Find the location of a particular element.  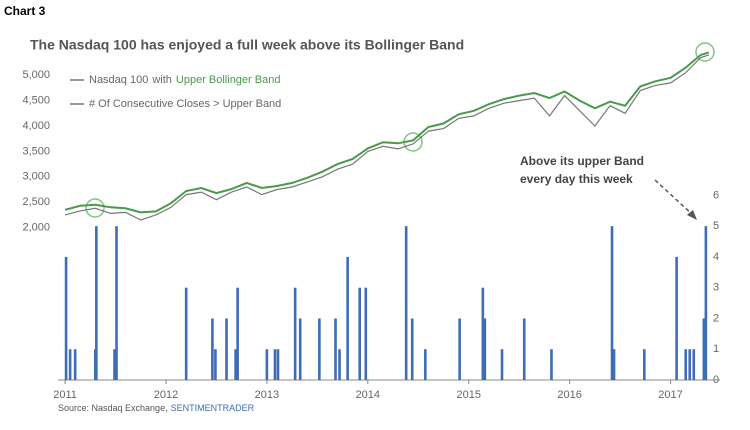

legend-entry: Nasdaq 100 with Upper Bollinger Band is located at coordinates (184, 80).